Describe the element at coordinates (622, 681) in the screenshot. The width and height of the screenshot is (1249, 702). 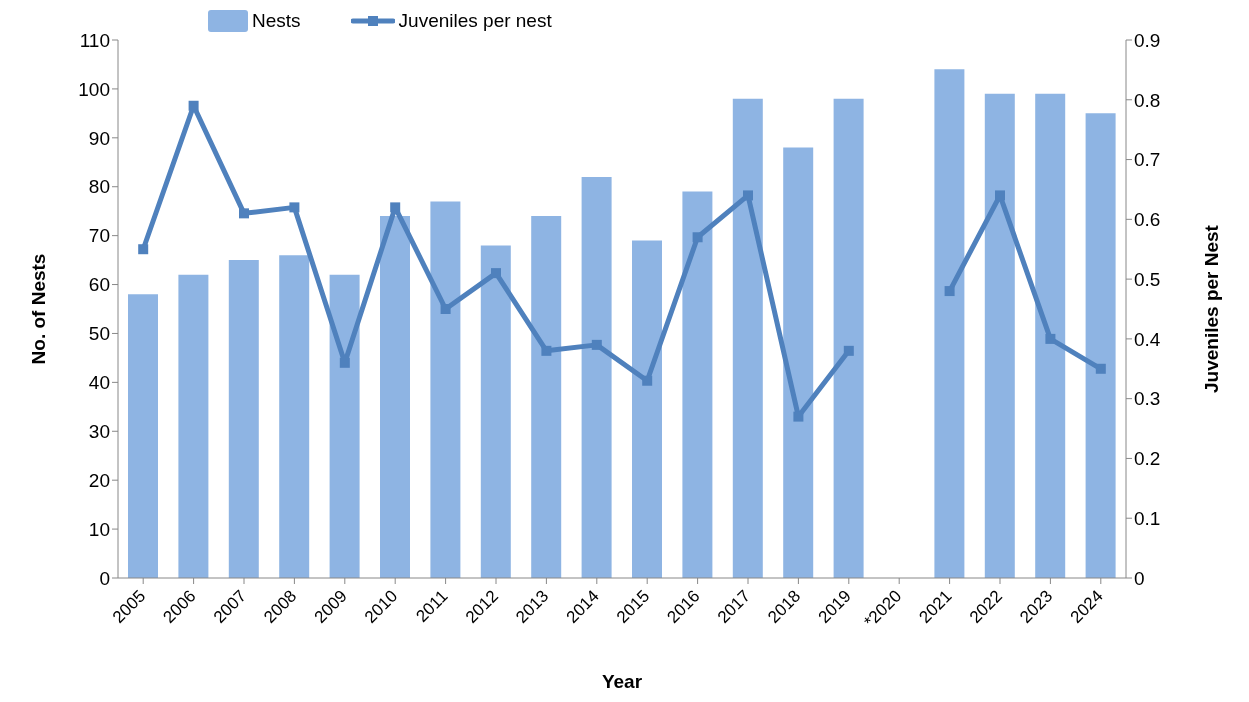
I see `x-axis-title: Year` at that location.